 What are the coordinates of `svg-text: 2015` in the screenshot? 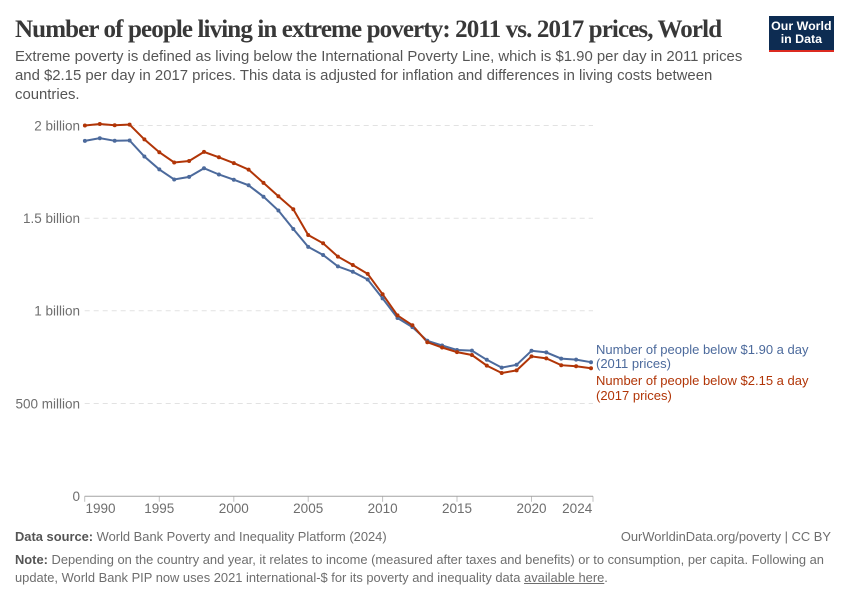 It's located at (457, 508).